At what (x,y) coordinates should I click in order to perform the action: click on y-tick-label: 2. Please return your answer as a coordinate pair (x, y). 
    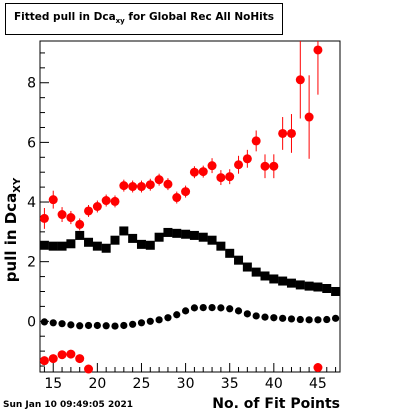
    Looking at the image, I should click on (31, 263).